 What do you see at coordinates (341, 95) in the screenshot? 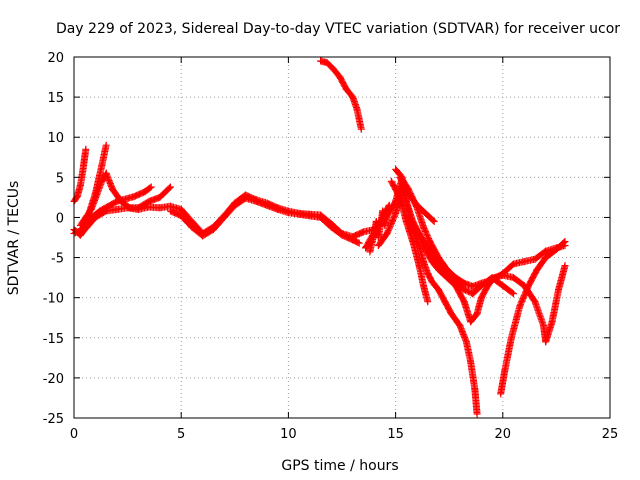
I see `series-high-segment` at bounding box center [341, 95].